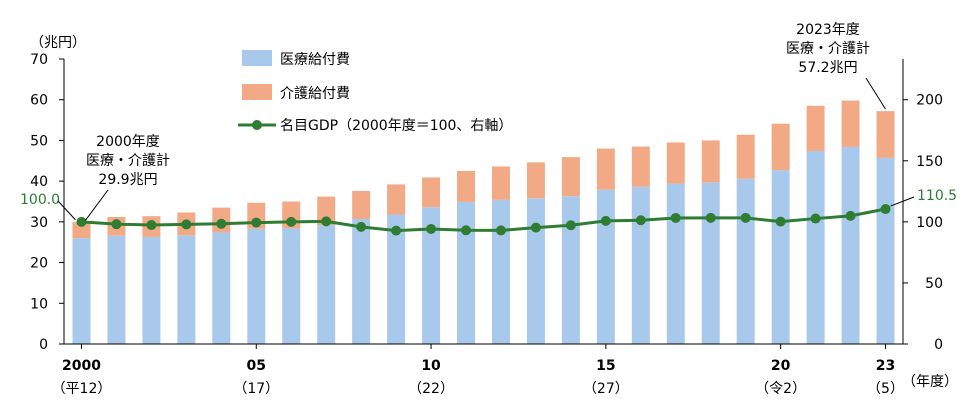  What do you see at coordinates (605, 366) in the screenshot?
I see `x-tick-label: 15` at bounding box center [605, 366].